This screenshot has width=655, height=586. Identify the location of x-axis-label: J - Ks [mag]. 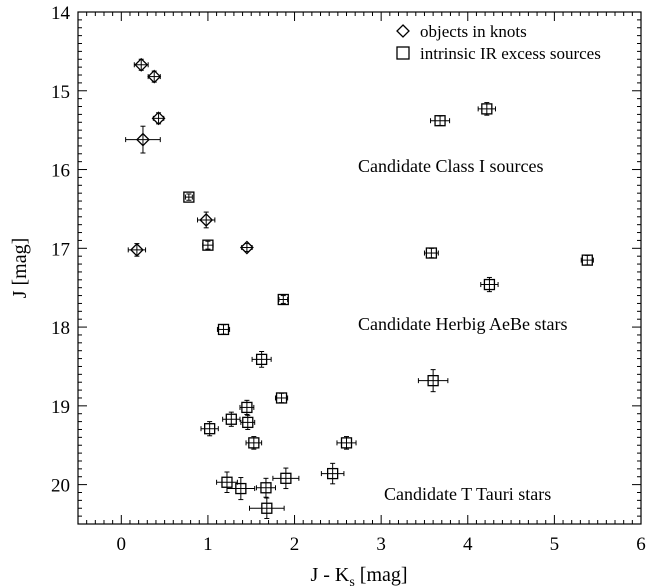
(358, 575).